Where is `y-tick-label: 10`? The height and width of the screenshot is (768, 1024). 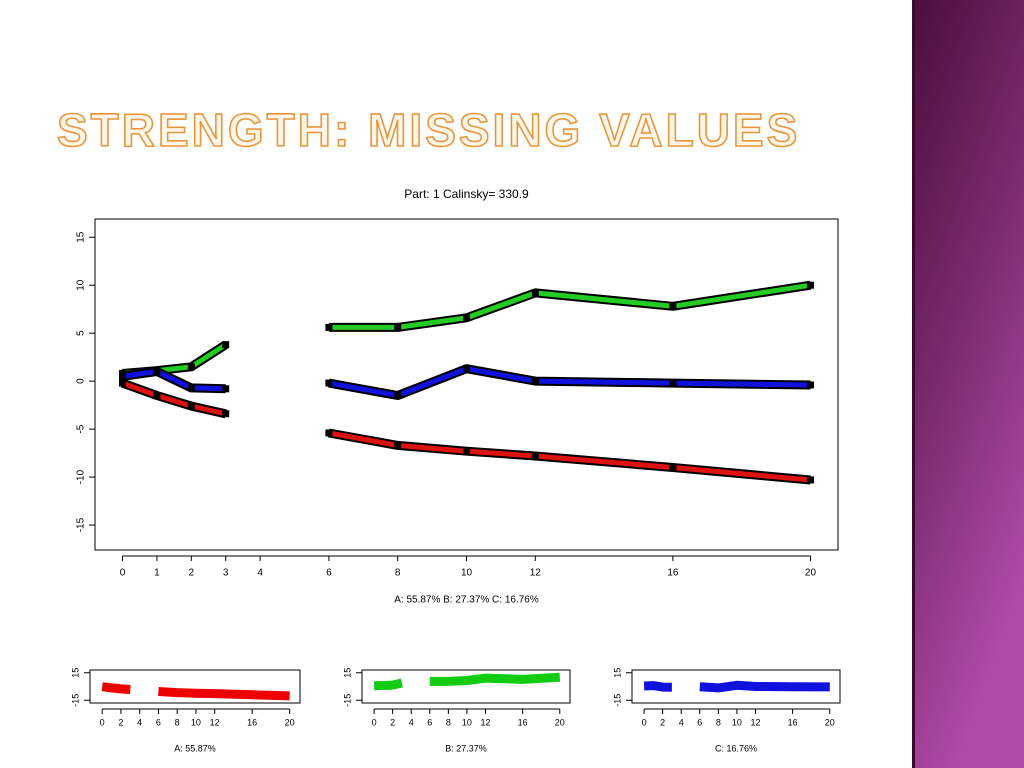
y-tick-label: 10 is located at coordinates (81, 285).